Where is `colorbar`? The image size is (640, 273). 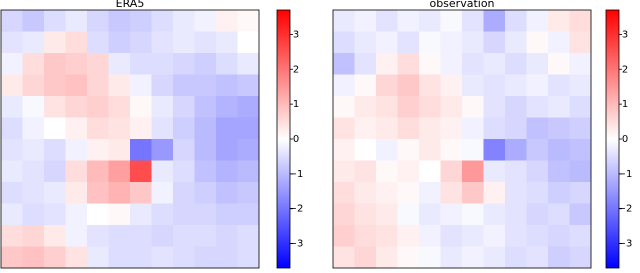
colorbar is located at coordinates (283, 139).